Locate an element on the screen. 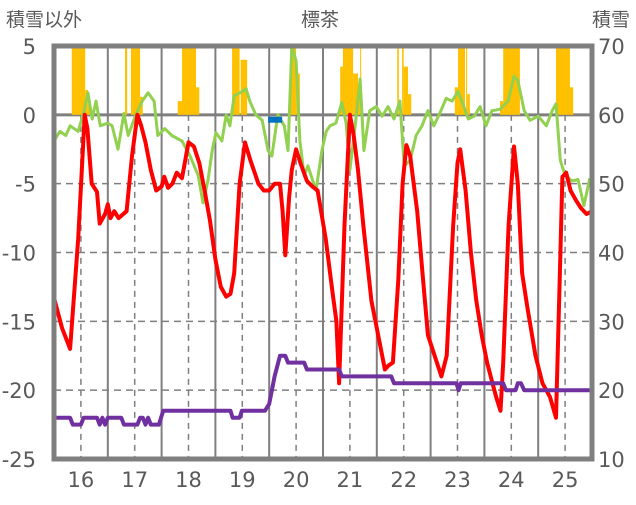 This screenshot has width=636, height=505. y-right-tick-label: 40 is located at coordinates (611, 254).